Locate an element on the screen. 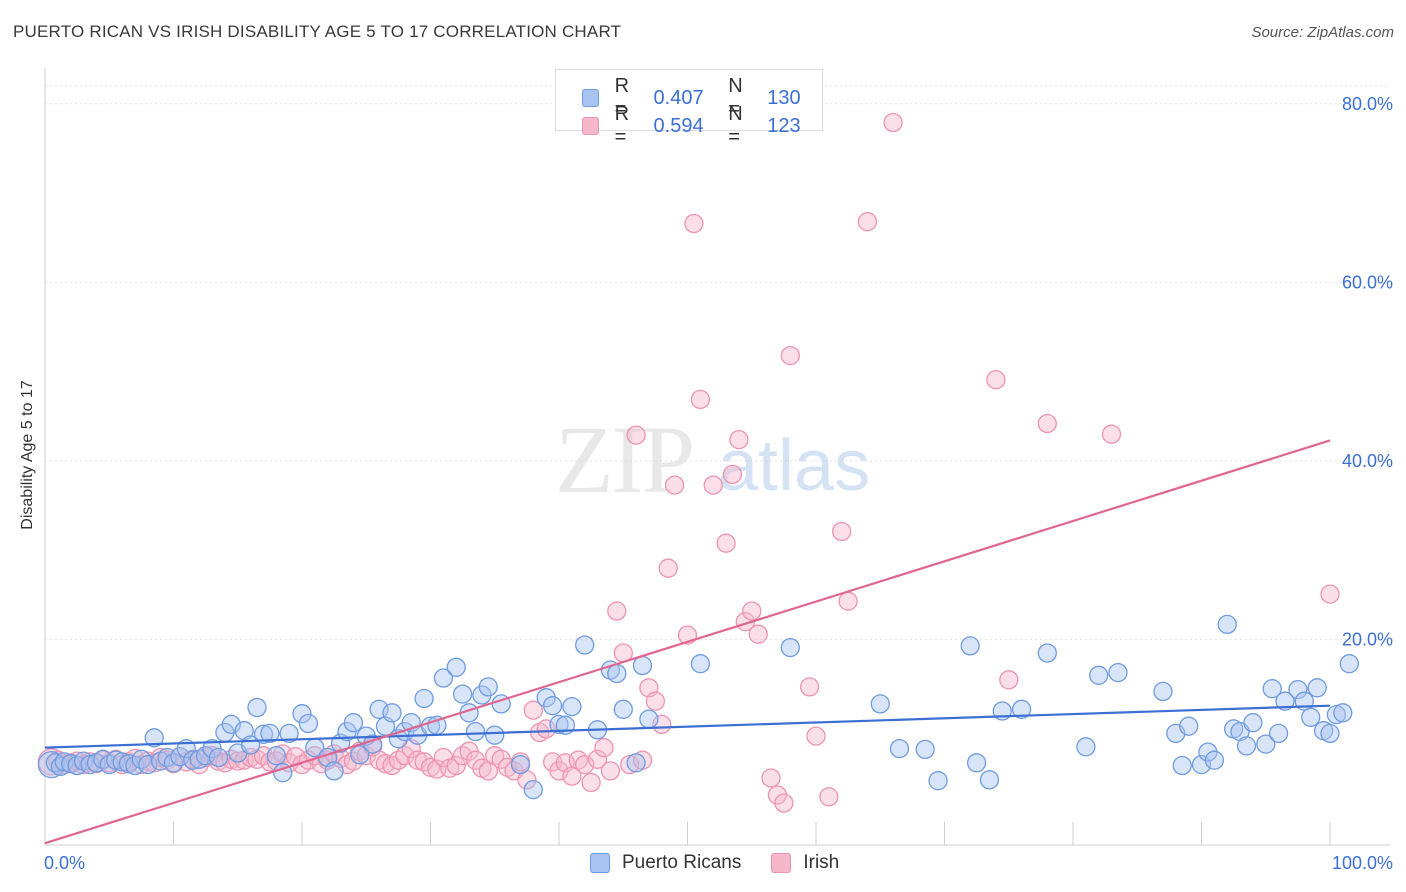 This screenshot has height=892, width=1406. legend-row-irish: R = 0.594 N = 123 is located at coordinates (702, 126).